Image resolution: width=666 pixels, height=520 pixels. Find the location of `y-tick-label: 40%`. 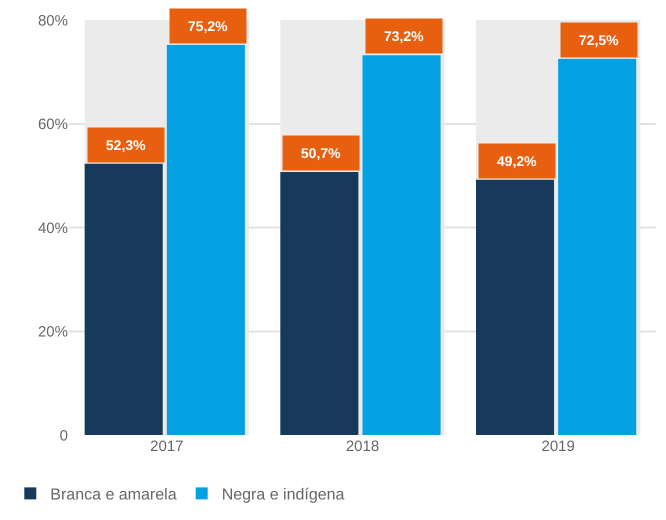

y-tick-label: 40% is located at coordinates (53, 228).